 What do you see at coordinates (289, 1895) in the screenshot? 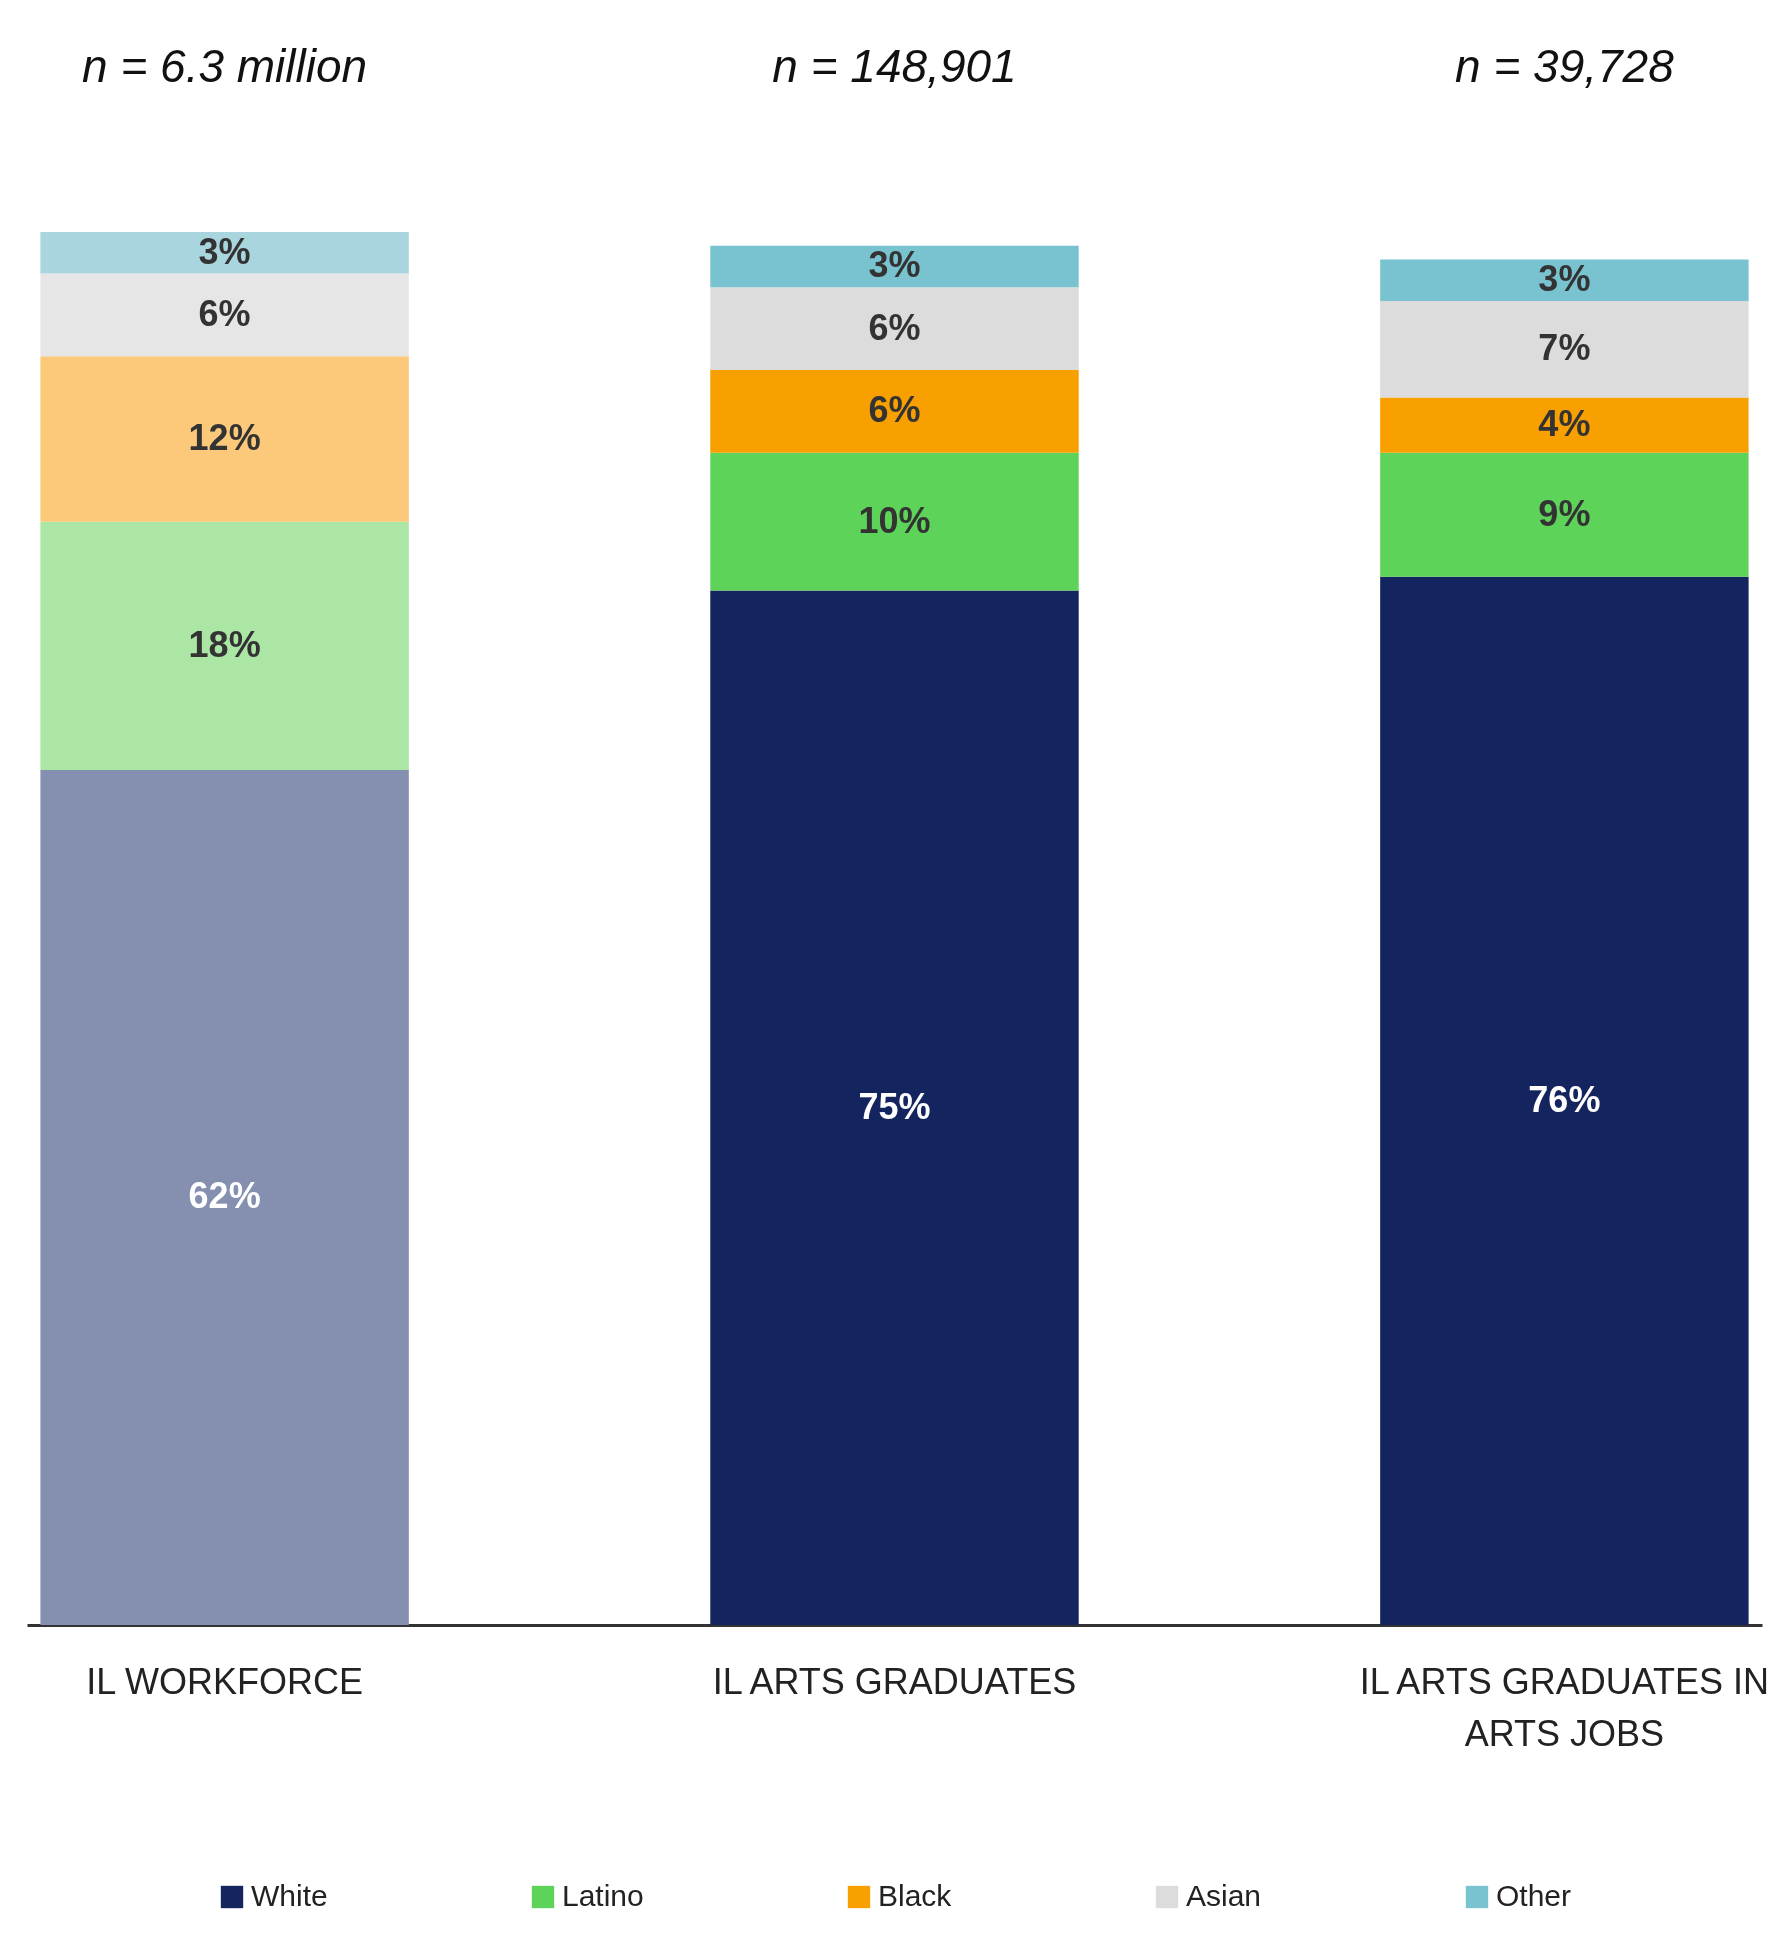
I see `legend-label: White` at bounding box center [289, 1895].